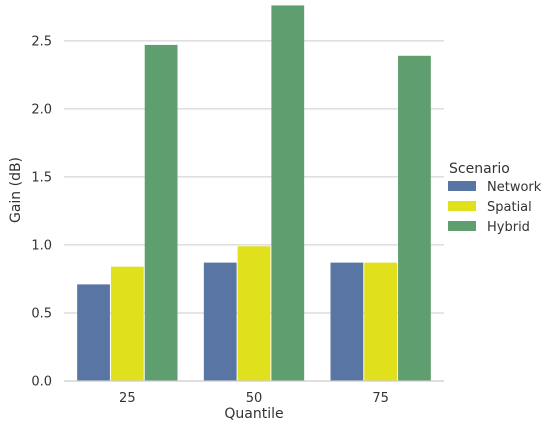 The image size is (550, 433). I want to click on legend-label-hybrid: Hybrid, so click(508, 227).